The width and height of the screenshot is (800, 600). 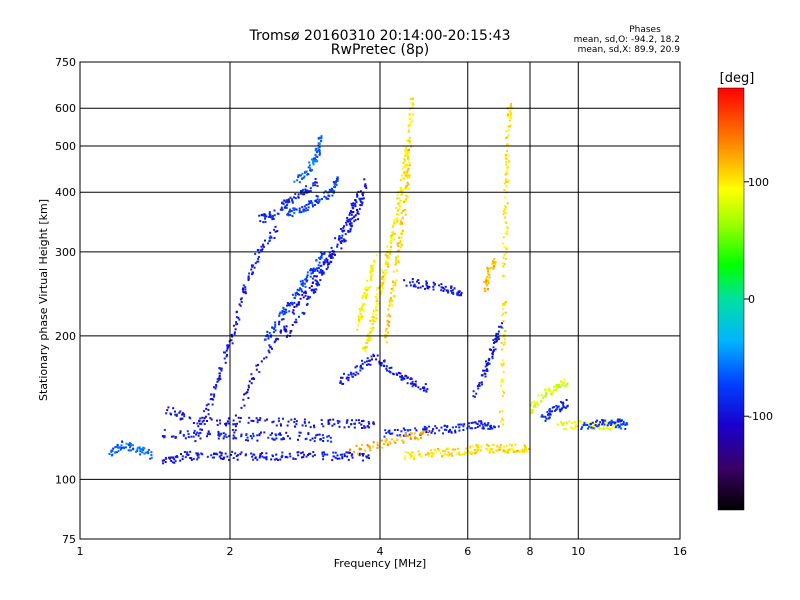 I want to click on x-tick-label: 6, so click(x=467, y=551).